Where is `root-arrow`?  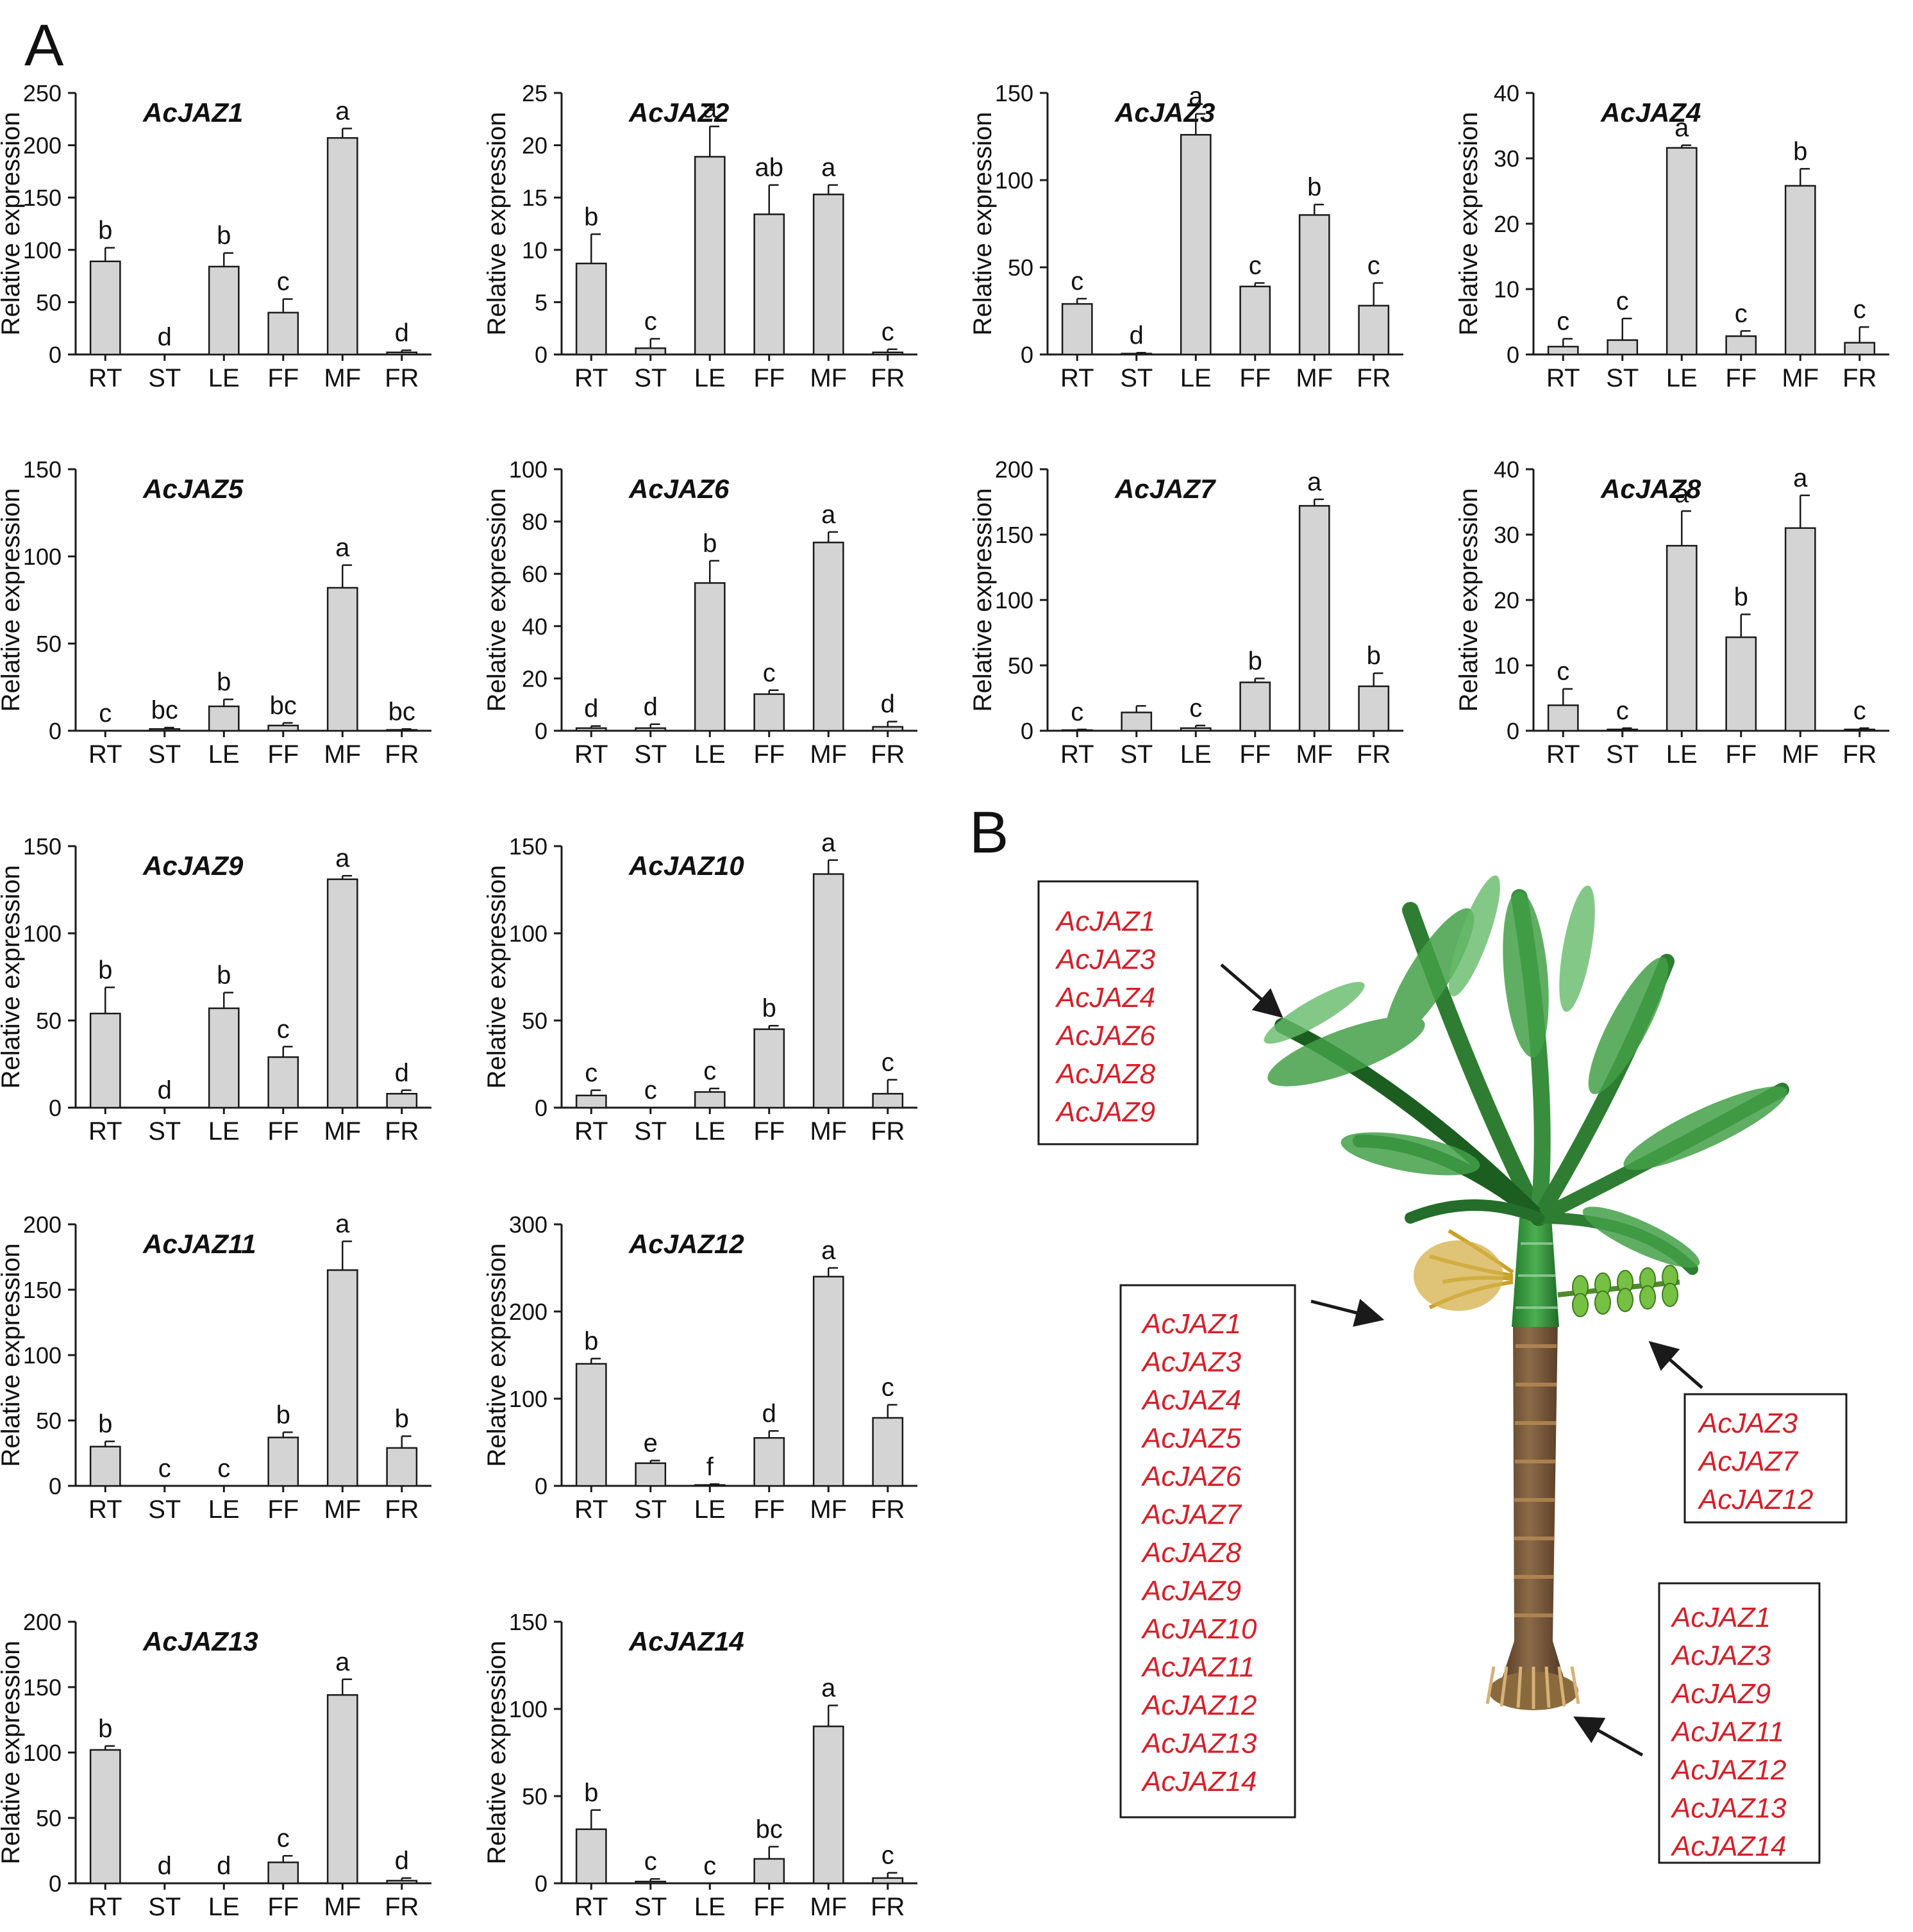 root-arrow is located at coordinates (1608, 1737).